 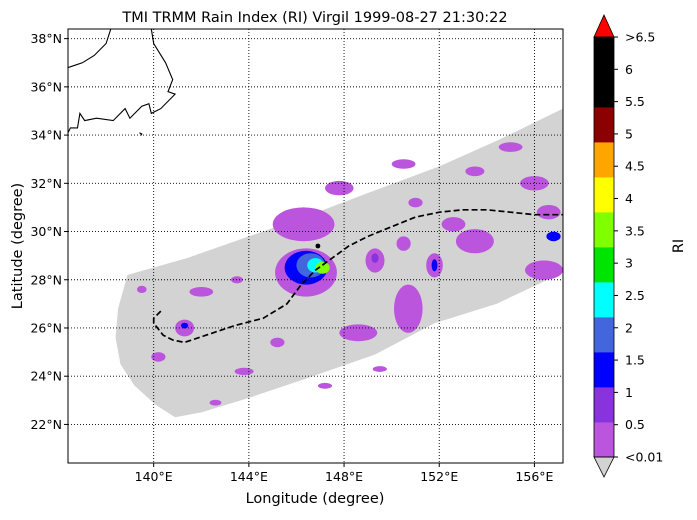 I want to click on colorbar-under-extension, so click(x=604, y=467).